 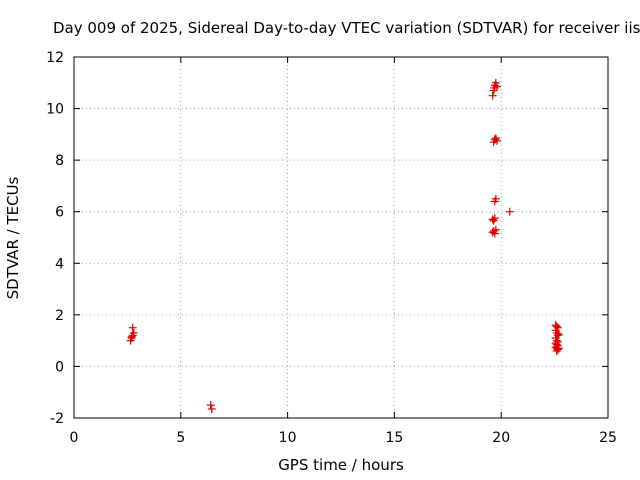 What do you see at coordinates (59, 316) in the screenshot?
I see `y-tick-label: 2` at bounding box center [59, 316].